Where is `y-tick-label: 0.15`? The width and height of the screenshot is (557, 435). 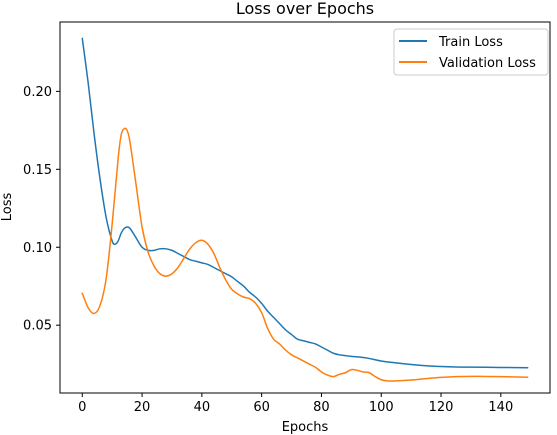 y-tick-label: 0.15 is located at coordinates (37, 170).